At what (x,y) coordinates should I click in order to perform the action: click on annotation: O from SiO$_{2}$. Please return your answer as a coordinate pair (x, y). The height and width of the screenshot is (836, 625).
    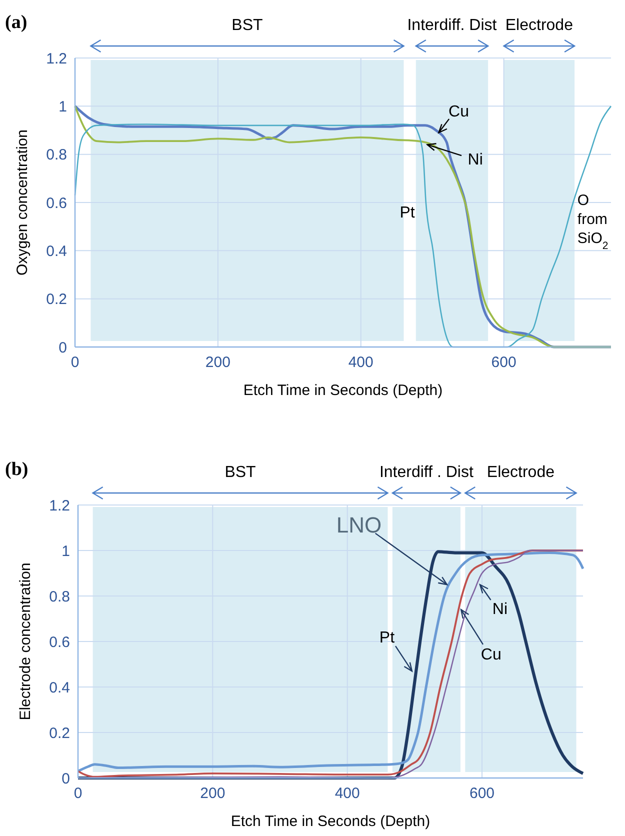
    Looking at the image, I should click on (592, 222).